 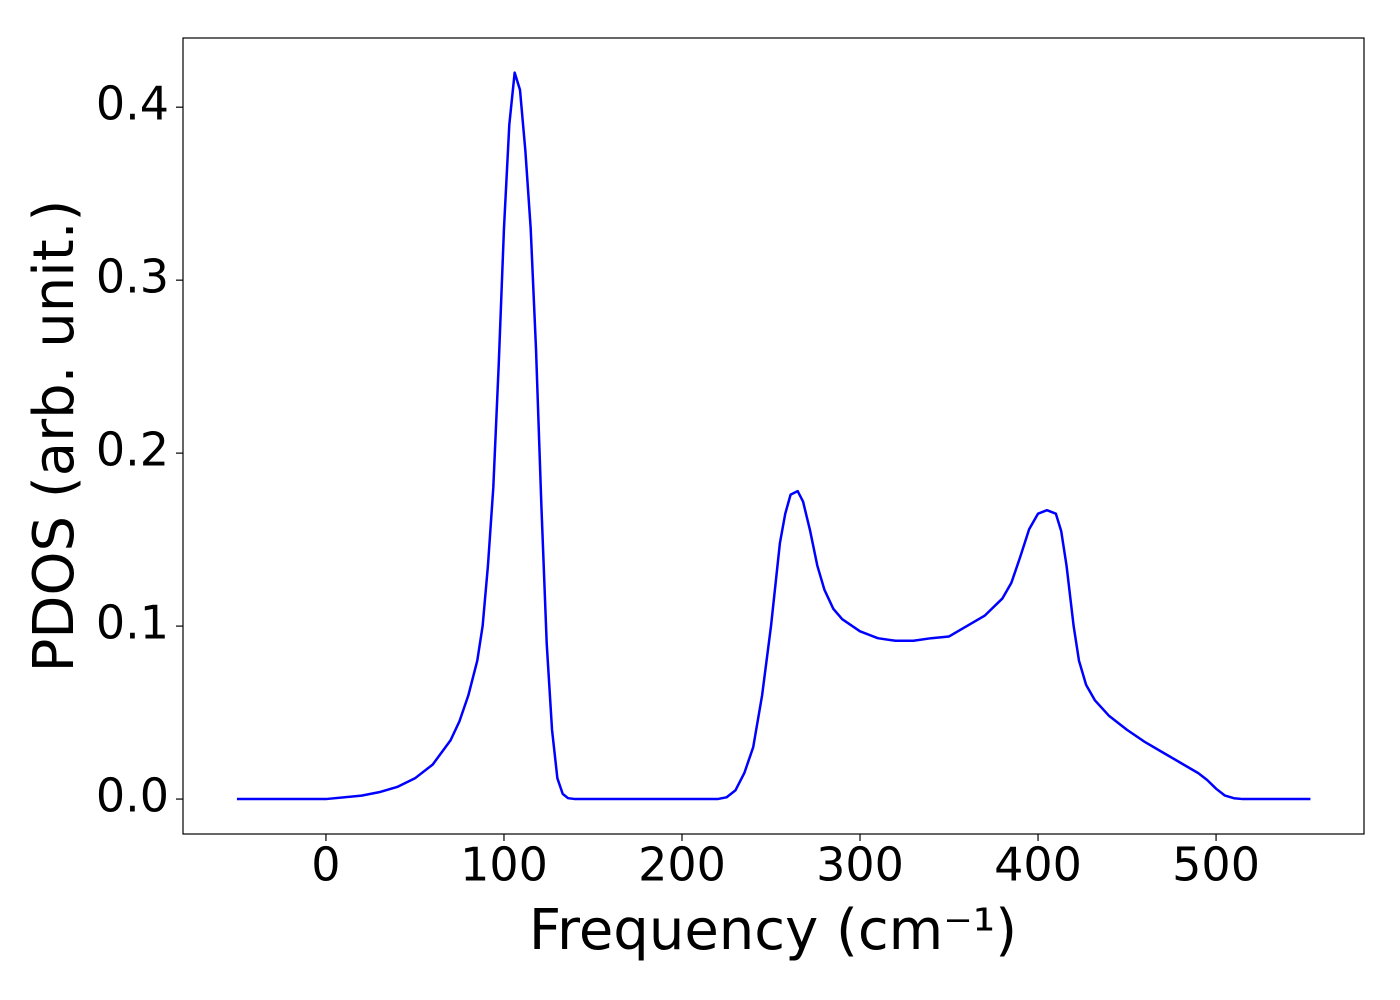 I want to click on y-axis-label: PDOS (arb. unit.), so click(x=54, y=436).